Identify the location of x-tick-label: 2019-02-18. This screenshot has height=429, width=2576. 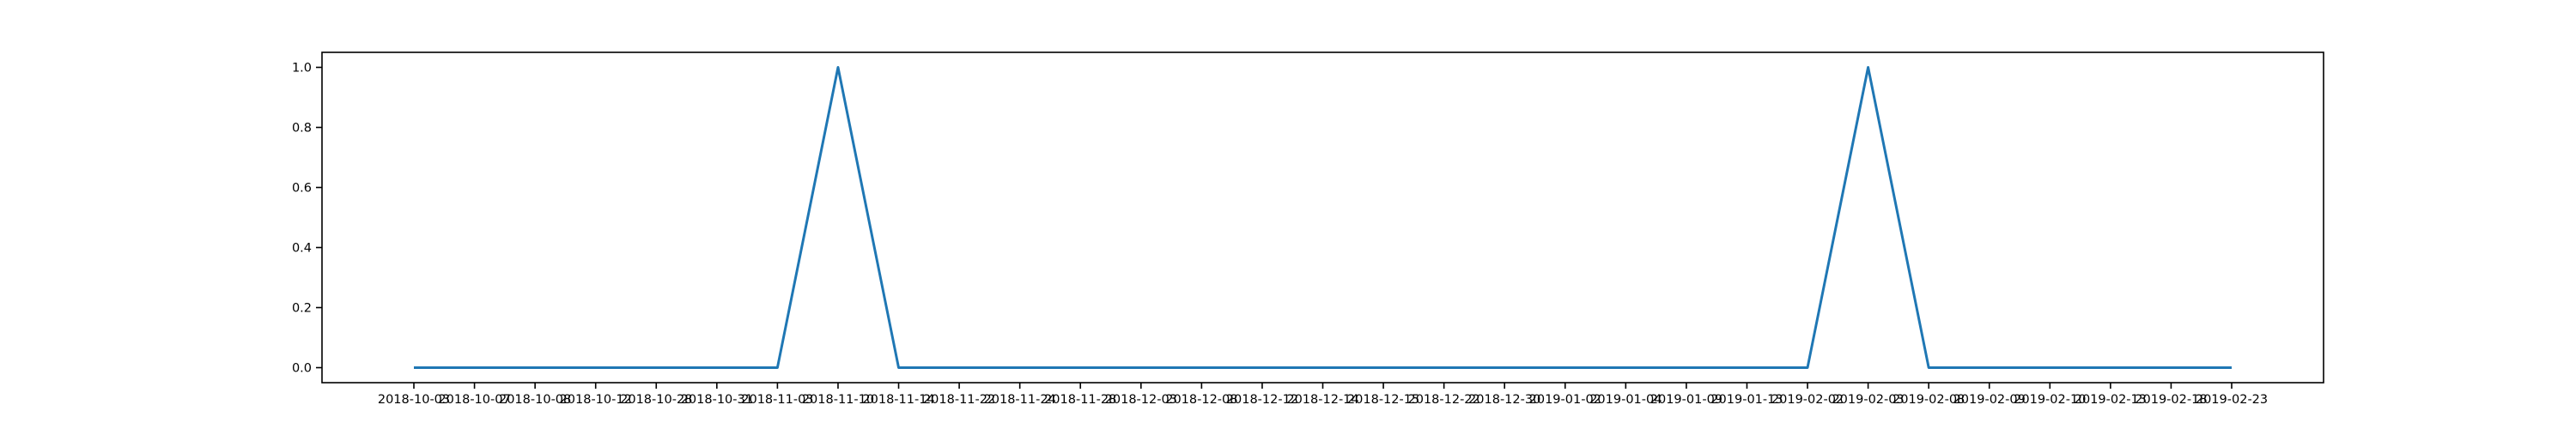
(2171, 400).